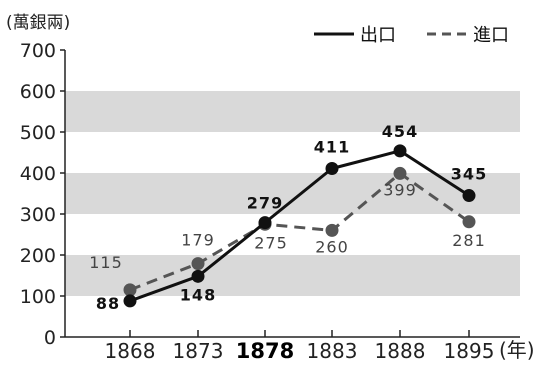 This screenshot has height=365, width=537. What do you see at coordinates (130, 351) in the screenshot?
I see `x-tick-label: 1868` at bounding box center [130, 351].